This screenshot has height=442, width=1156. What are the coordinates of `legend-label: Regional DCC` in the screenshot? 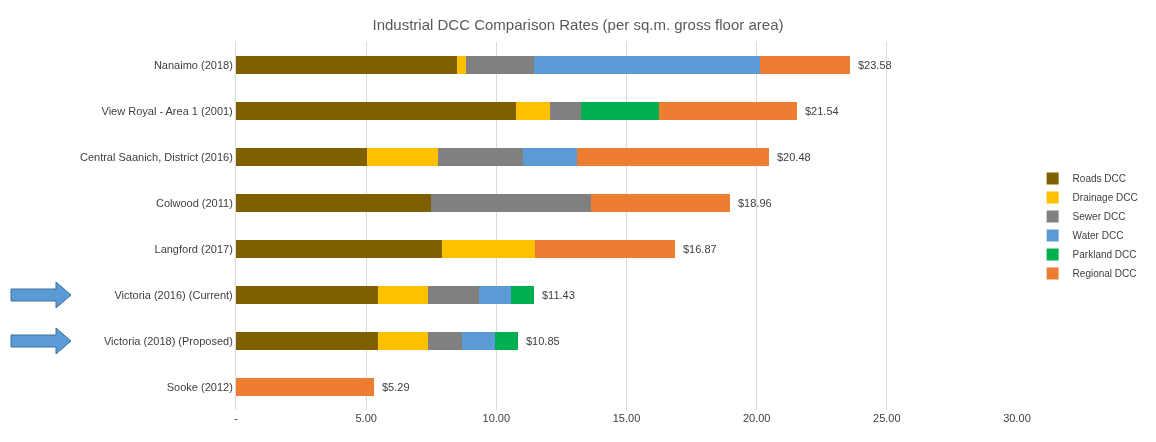 It's located at (1104, 274).